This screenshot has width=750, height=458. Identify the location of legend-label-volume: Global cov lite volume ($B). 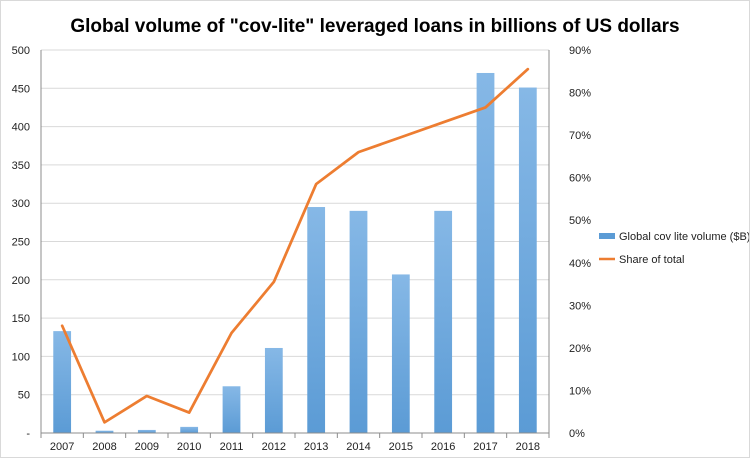
(684, 237).